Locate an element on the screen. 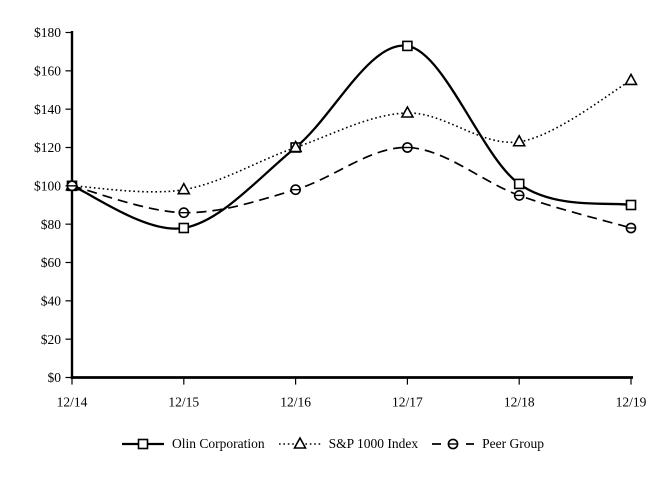 The image size is (666, 480). legend-sample-marker-square-icon is located at coordinates (143, 444).